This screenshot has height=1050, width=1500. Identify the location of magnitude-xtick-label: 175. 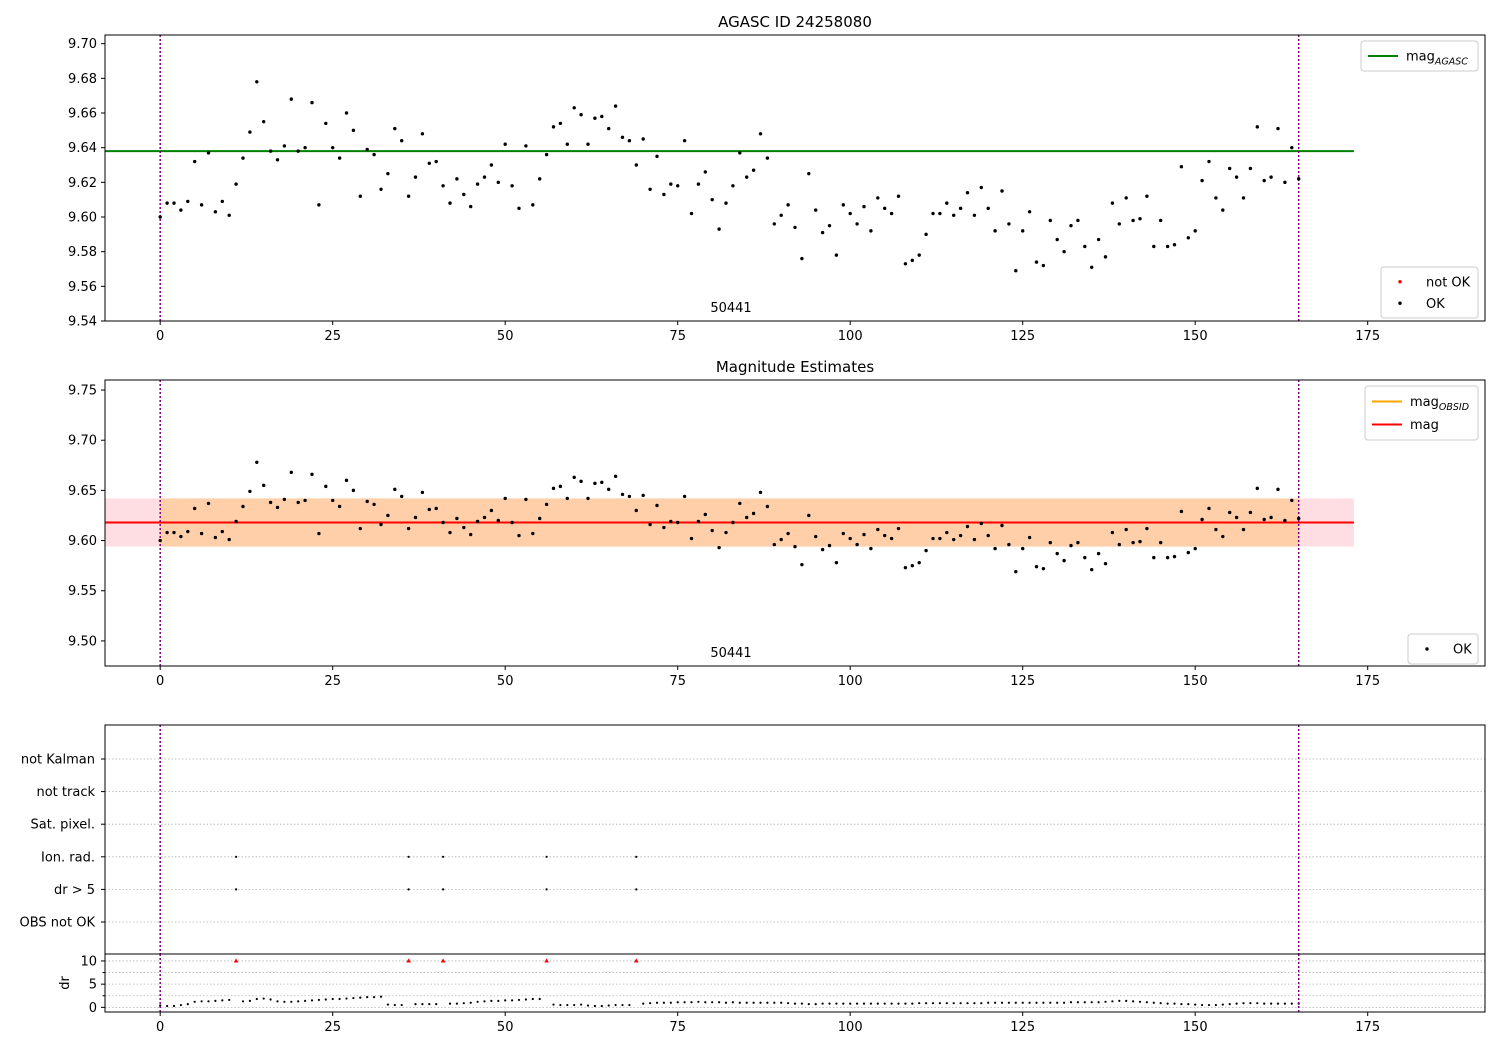
(1367, 681).